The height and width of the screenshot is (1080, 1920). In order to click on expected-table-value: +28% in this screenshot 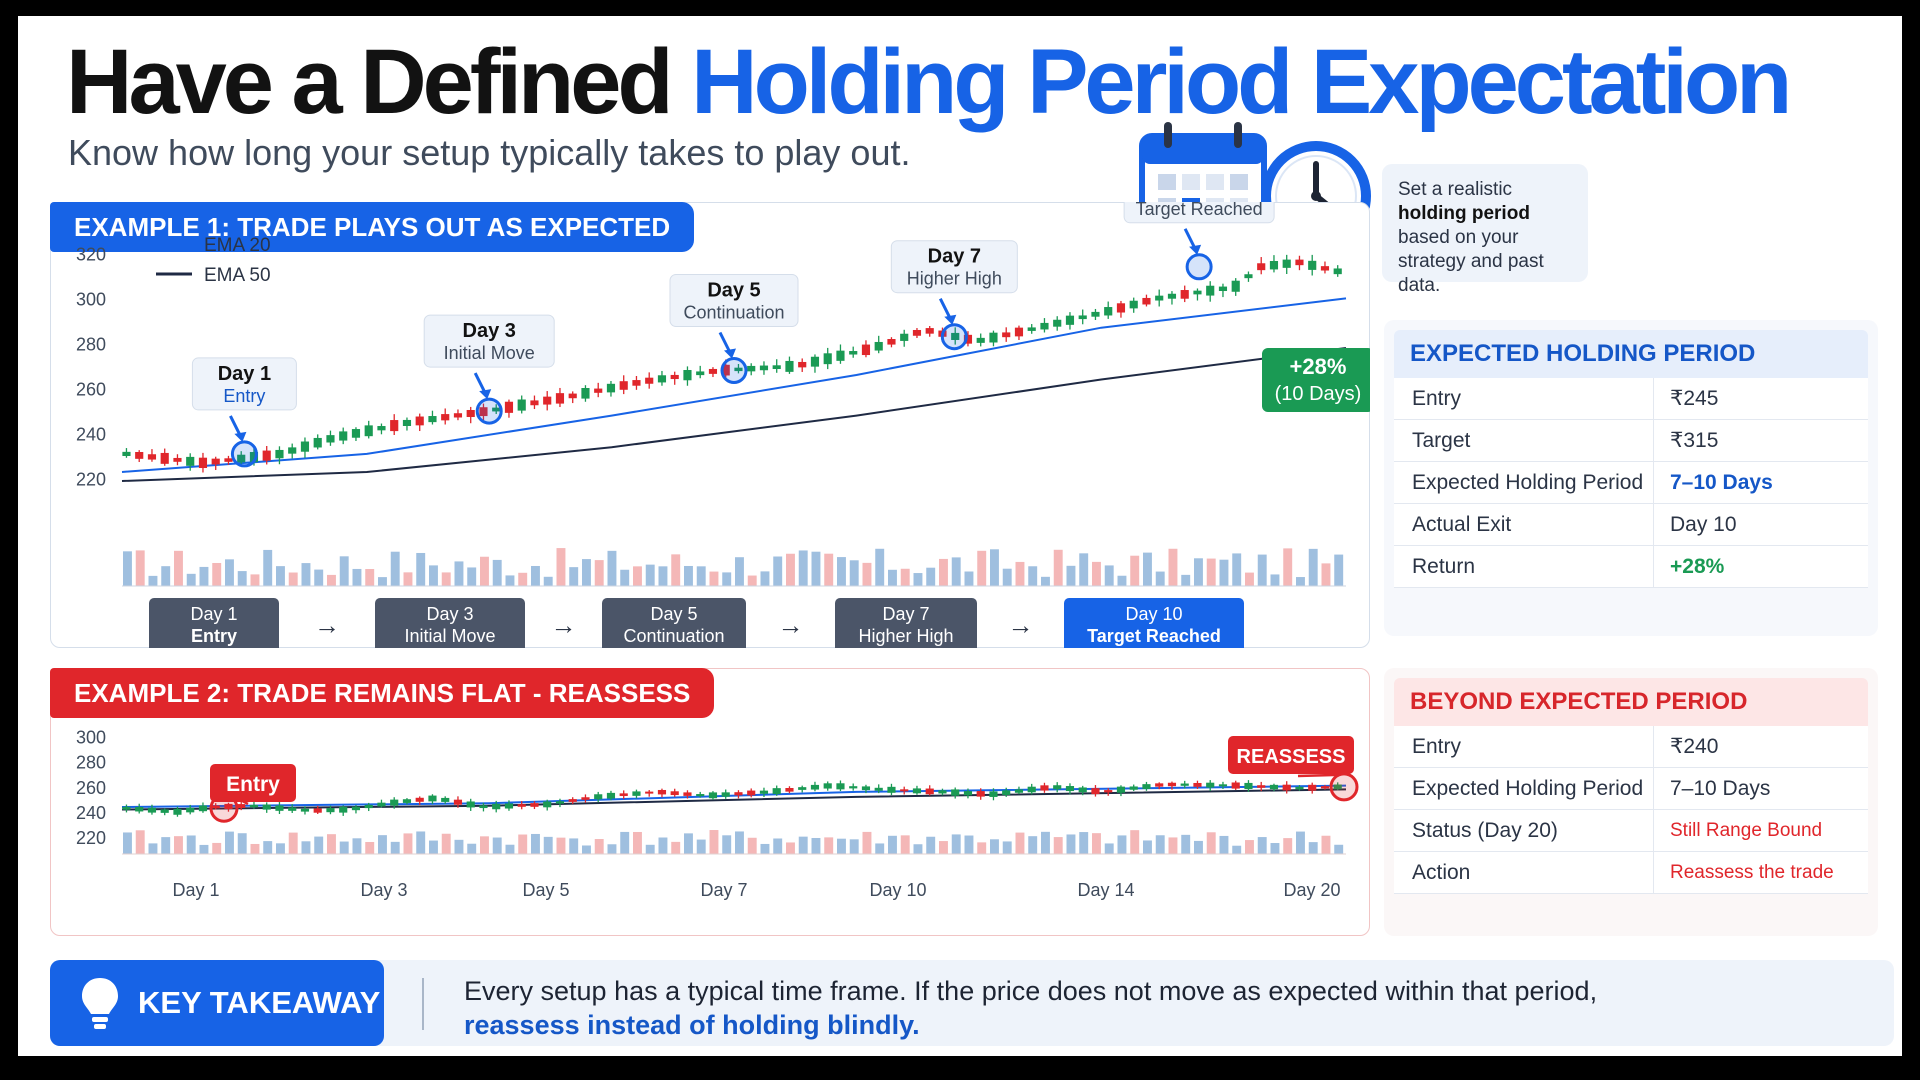, I will do `click(1697, 566)`.